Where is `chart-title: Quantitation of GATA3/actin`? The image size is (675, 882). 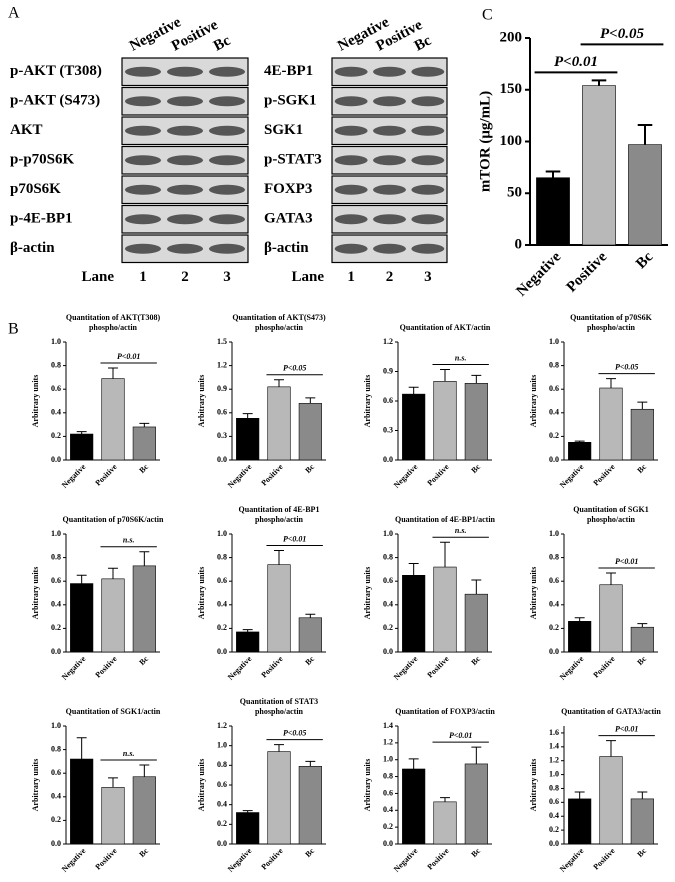
chart-title: Quantitation of GATA3/actin is located at coordinates (611, 711).